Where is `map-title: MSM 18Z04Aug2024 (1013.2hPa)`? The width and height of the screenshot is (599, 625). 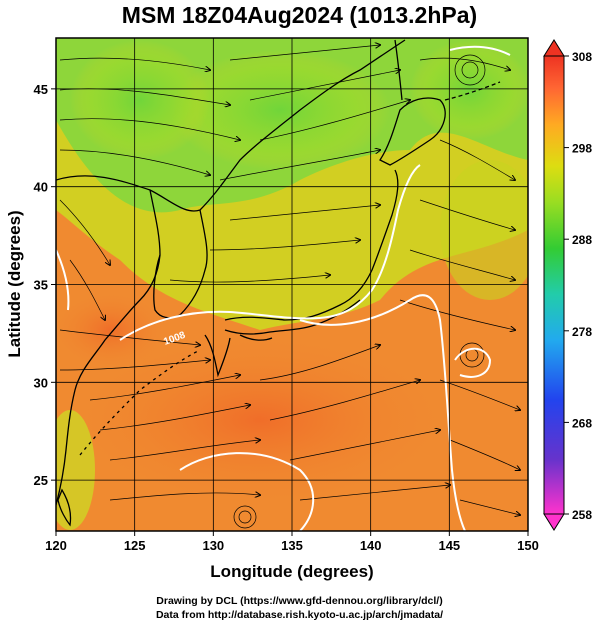 map-title: MSM 18Z04Aug2024 (1013.2hPa) is located at coordinates (299, 15).